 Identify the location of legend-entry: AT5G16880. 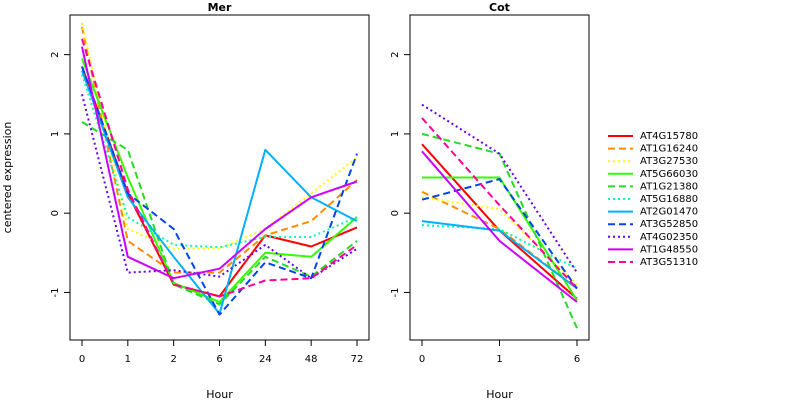
(669, 199).